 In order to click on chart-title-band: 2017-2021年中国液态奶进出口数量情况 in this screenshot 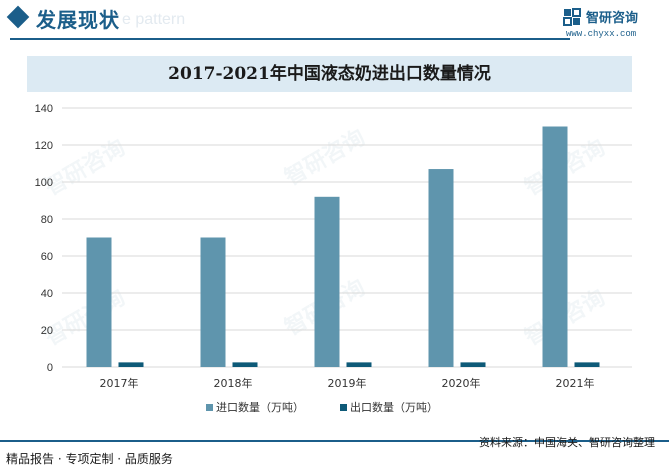, I will do `click(329, 74)`.